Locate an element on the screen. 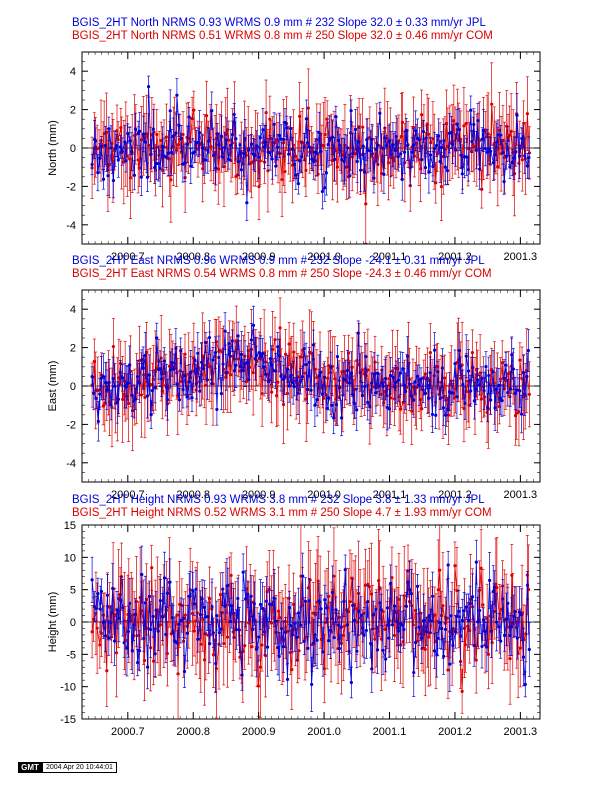 Image resolution: width=612 pixels, height=792 pixels. x-tick-label: 2001.1 is located at coordinates (390, 495).